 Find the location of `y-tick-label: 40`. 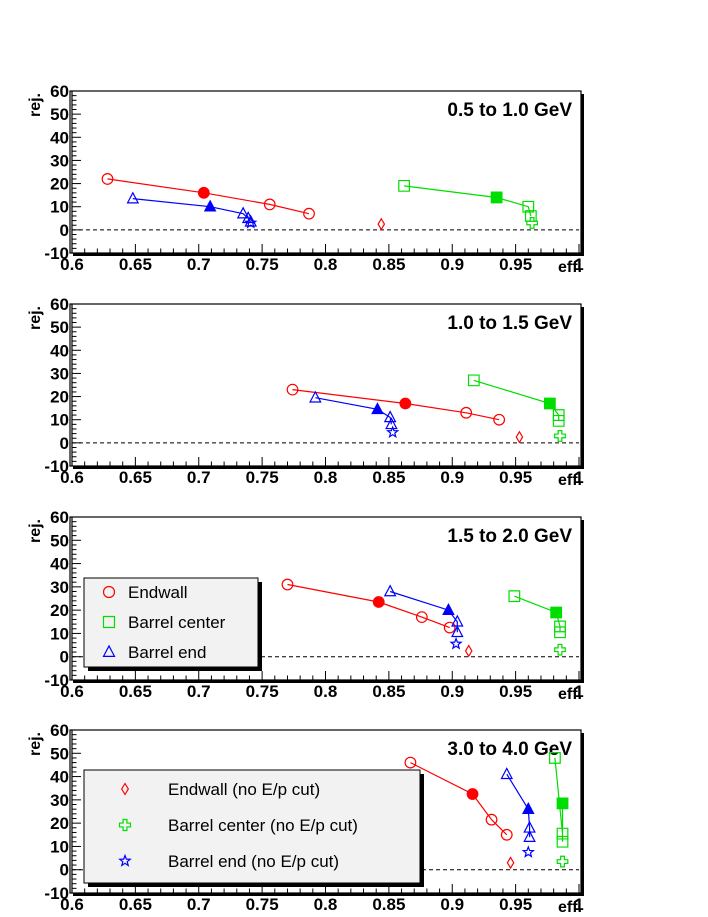

y-tick-label: 40 is located at coordinates (59, 137).